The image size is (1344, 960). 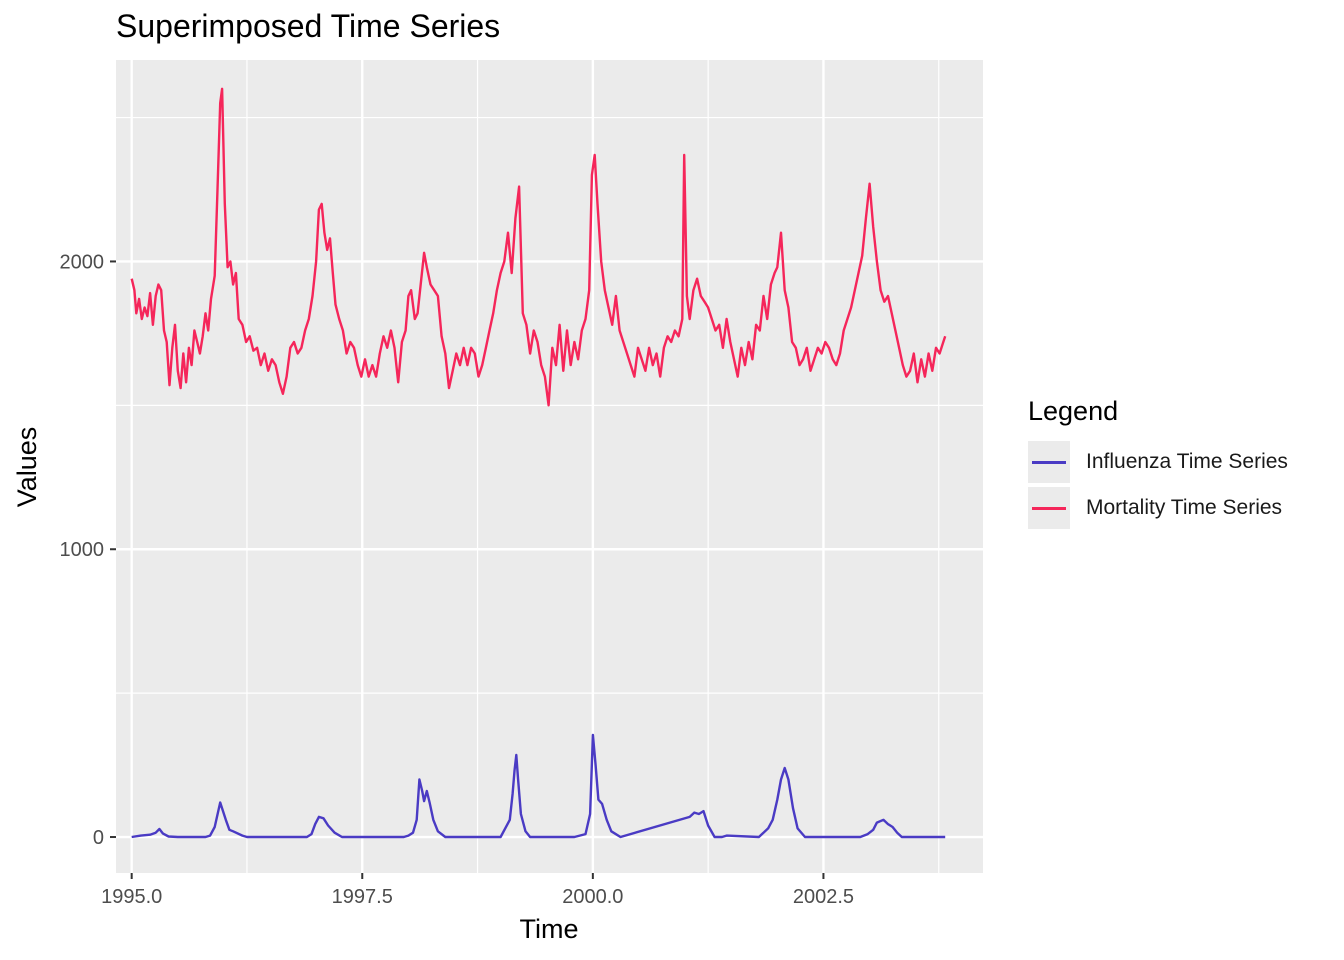 I want to click on legend-item-influenza: Influenza Time Series, so click(x=1158, y=462).